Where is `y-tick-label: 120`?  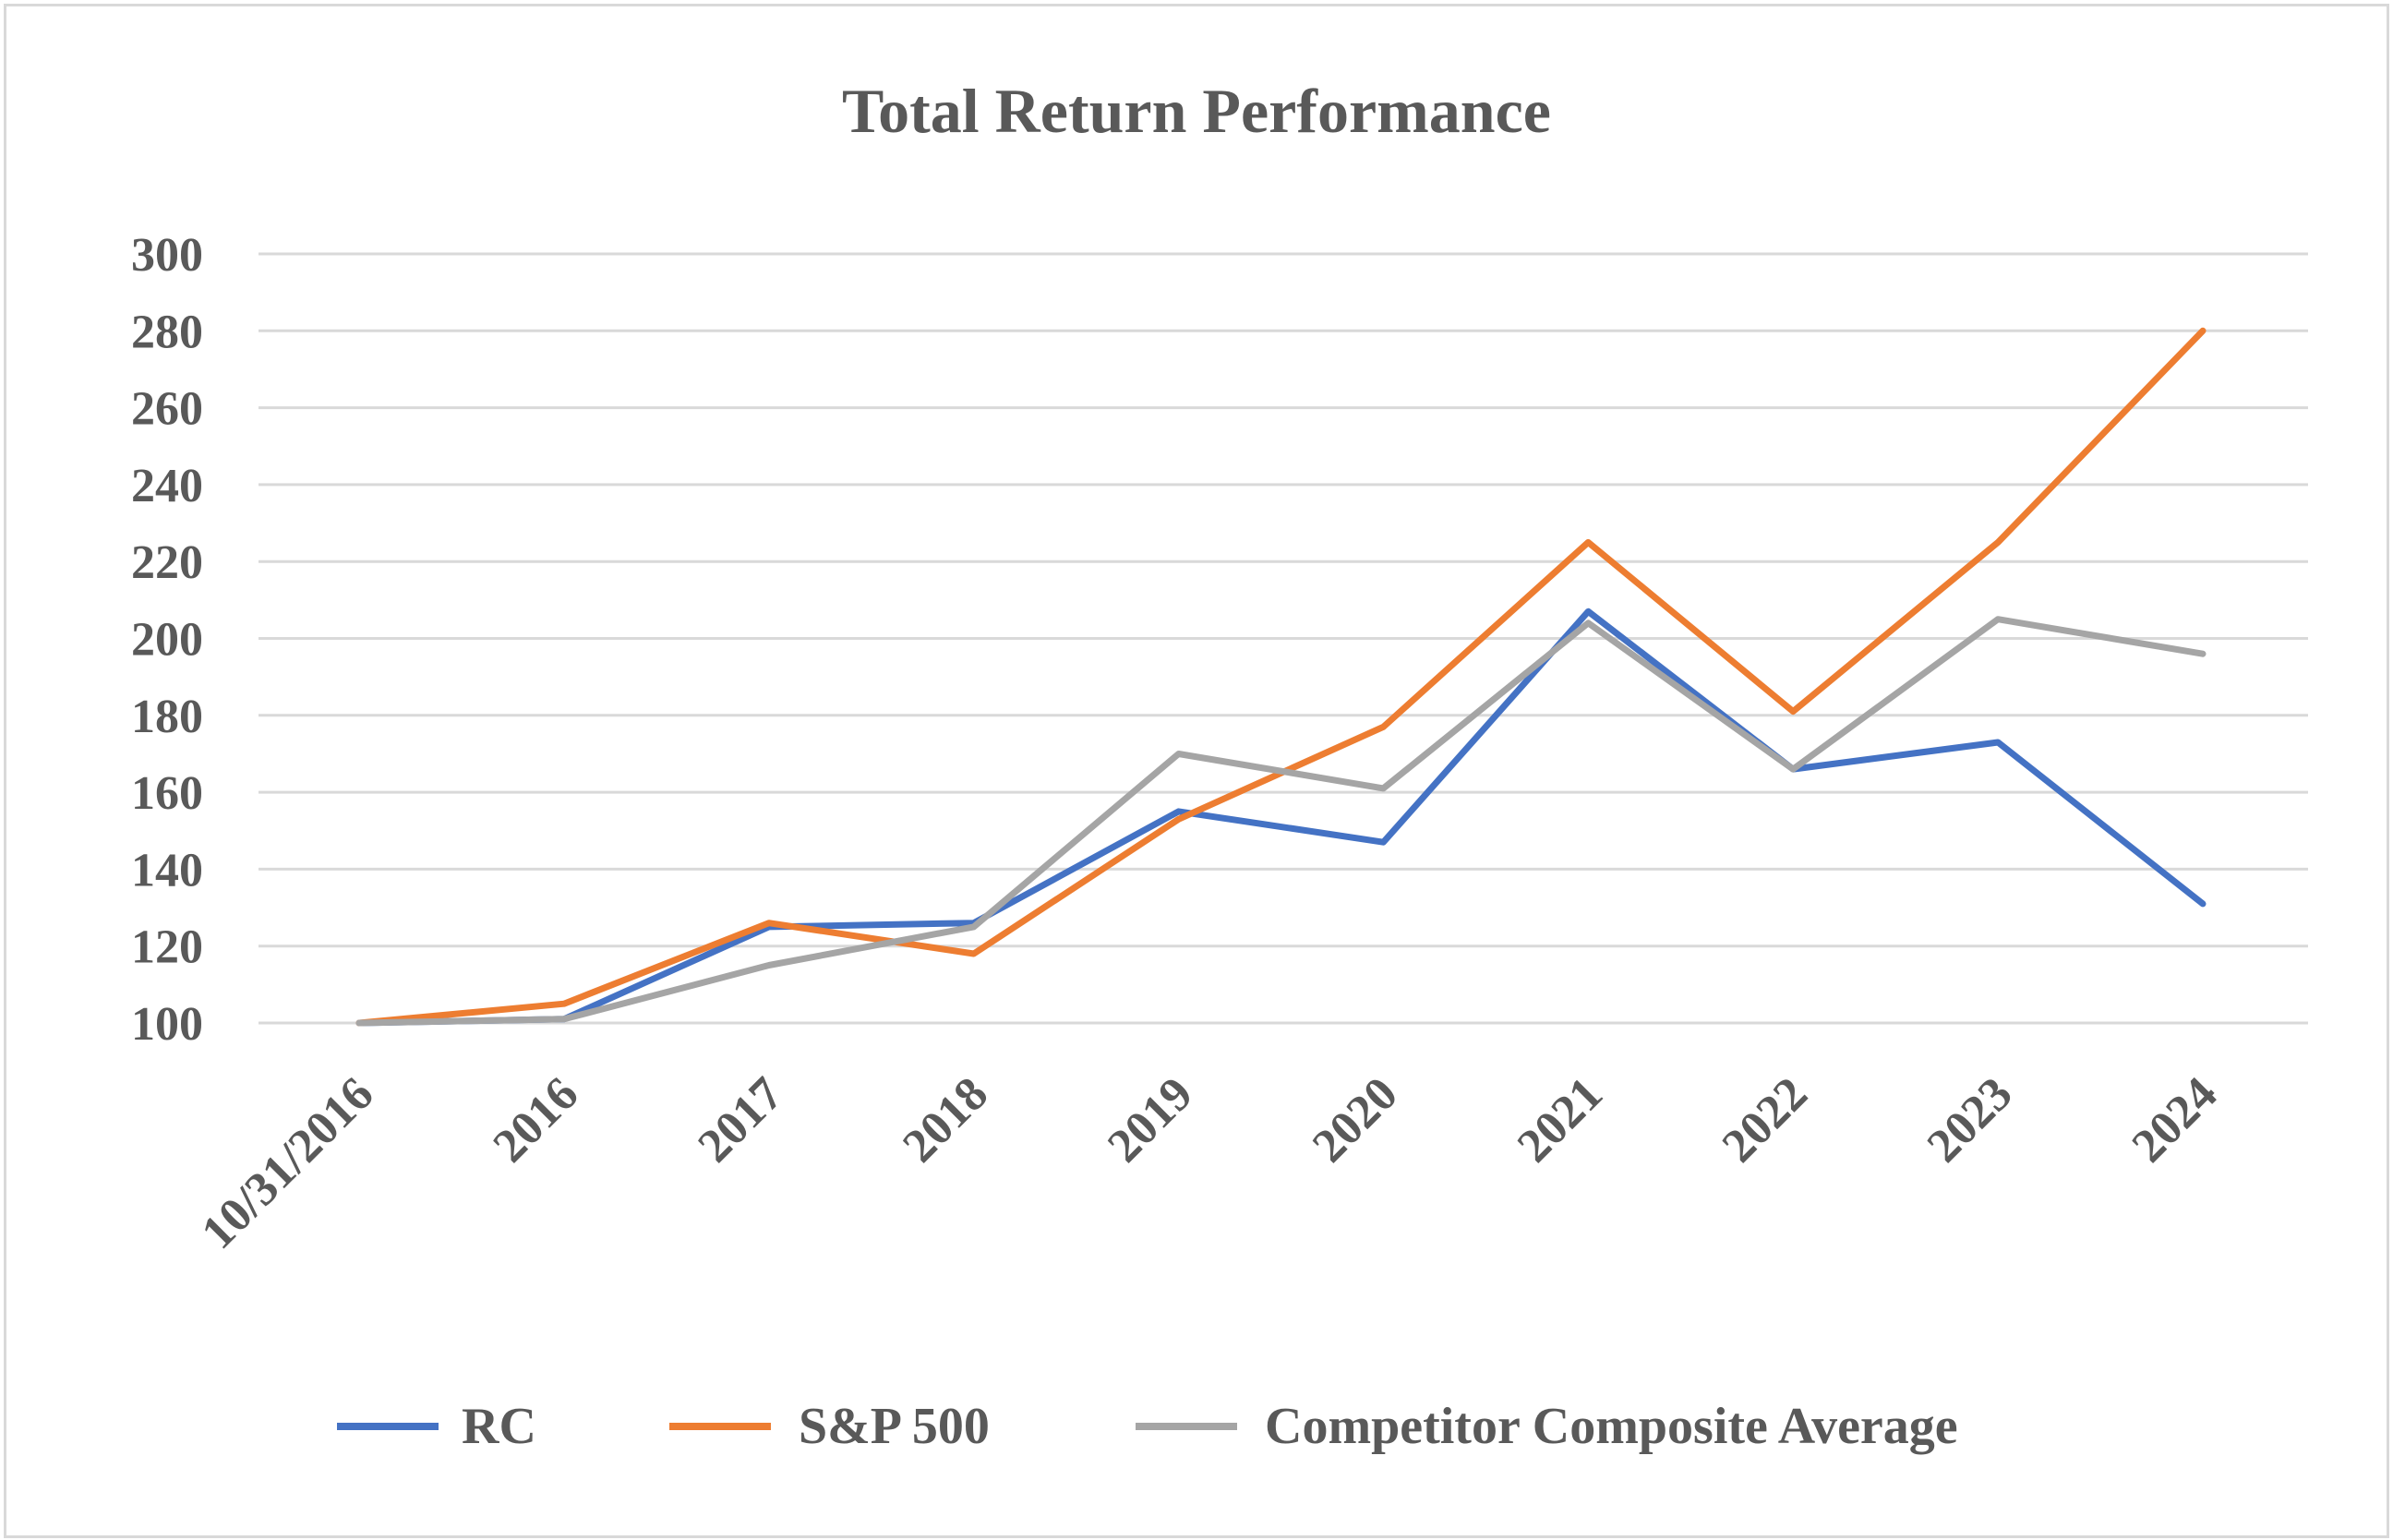
y-tick-label: 120 is located at coordinates (167, 947).